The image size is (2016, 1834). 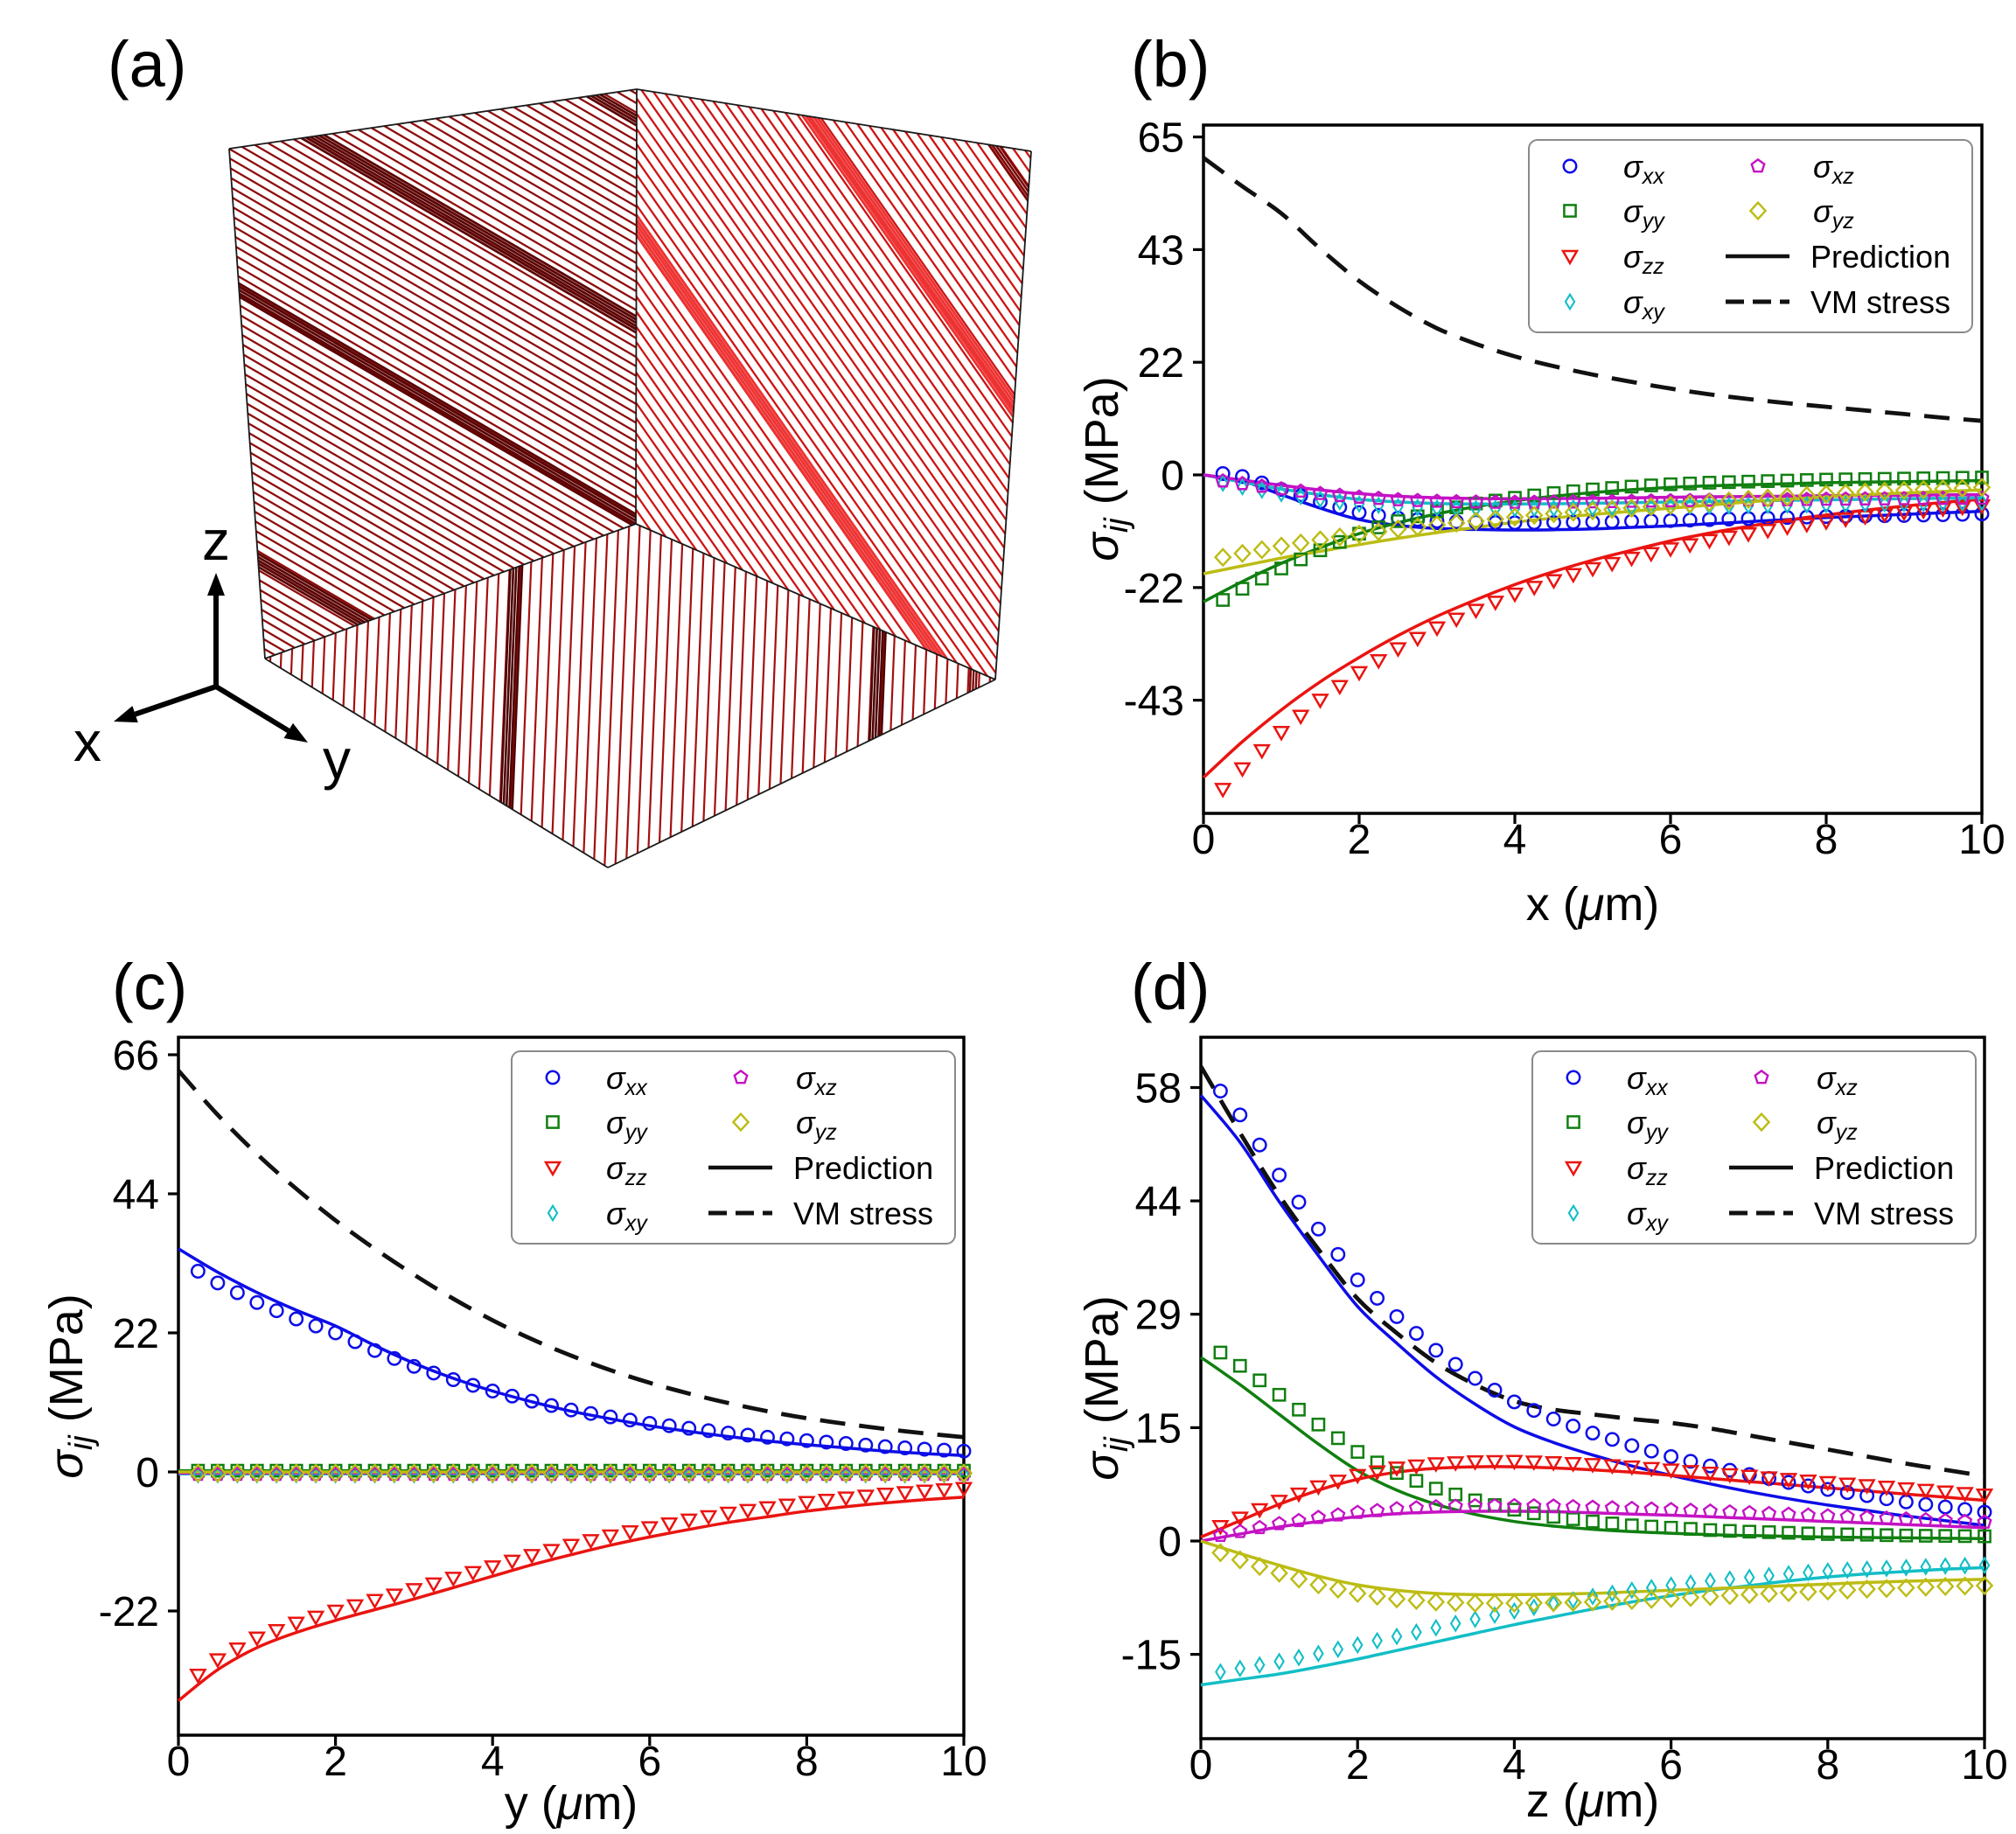 I want to click on svg-text: y, so click(x=337, y=759).